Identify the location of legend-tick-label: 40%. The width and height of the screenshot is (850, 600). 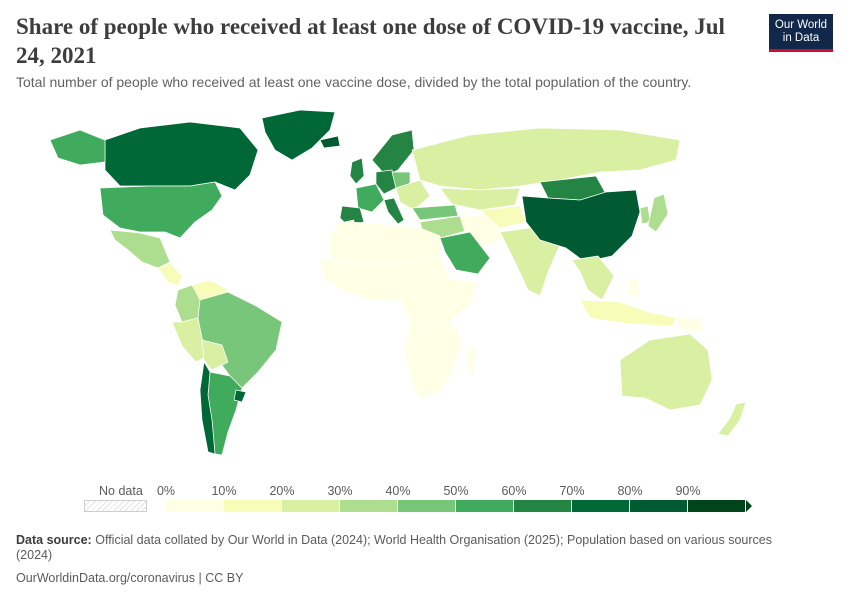
(398, 491).